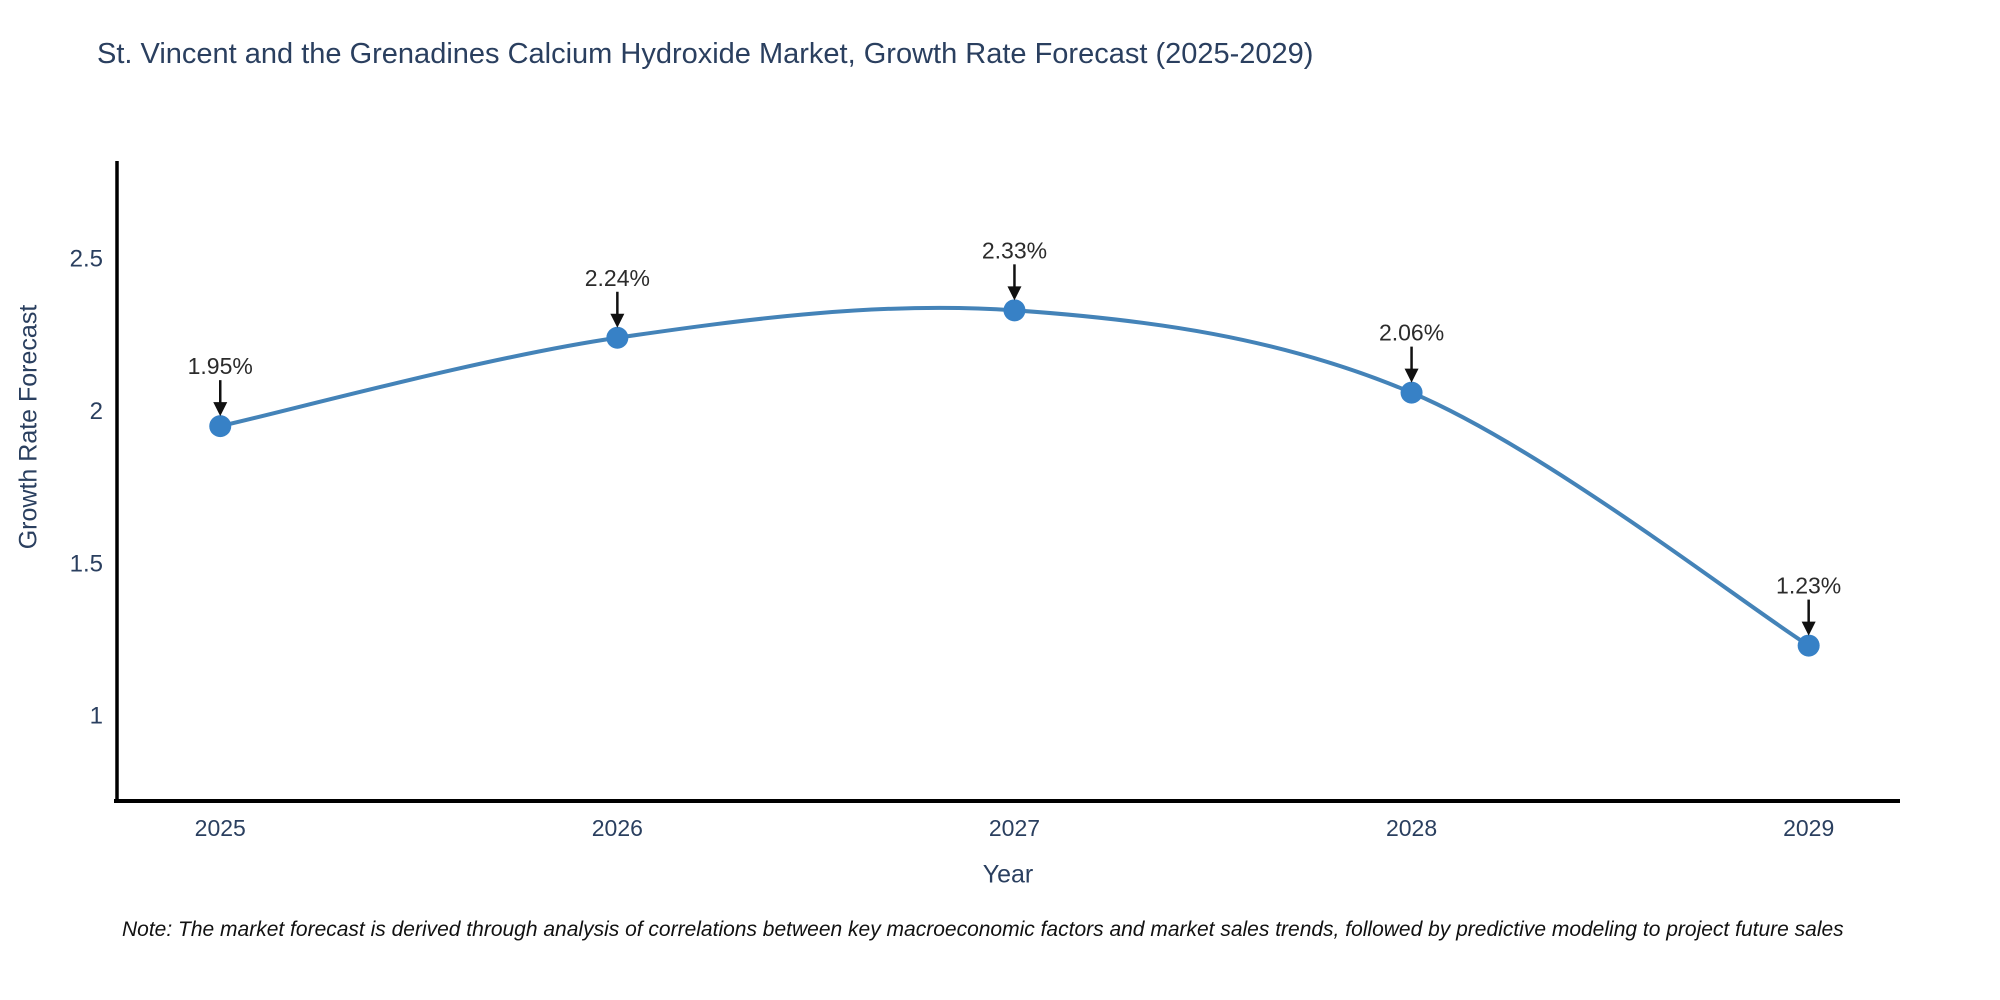 The height and width of the screenshot is (1000, 2000). What do you see at coordinates (220, 366) in the screenshot?
I see `annotation-label: 1.95%` at bounding box center [220, 366].